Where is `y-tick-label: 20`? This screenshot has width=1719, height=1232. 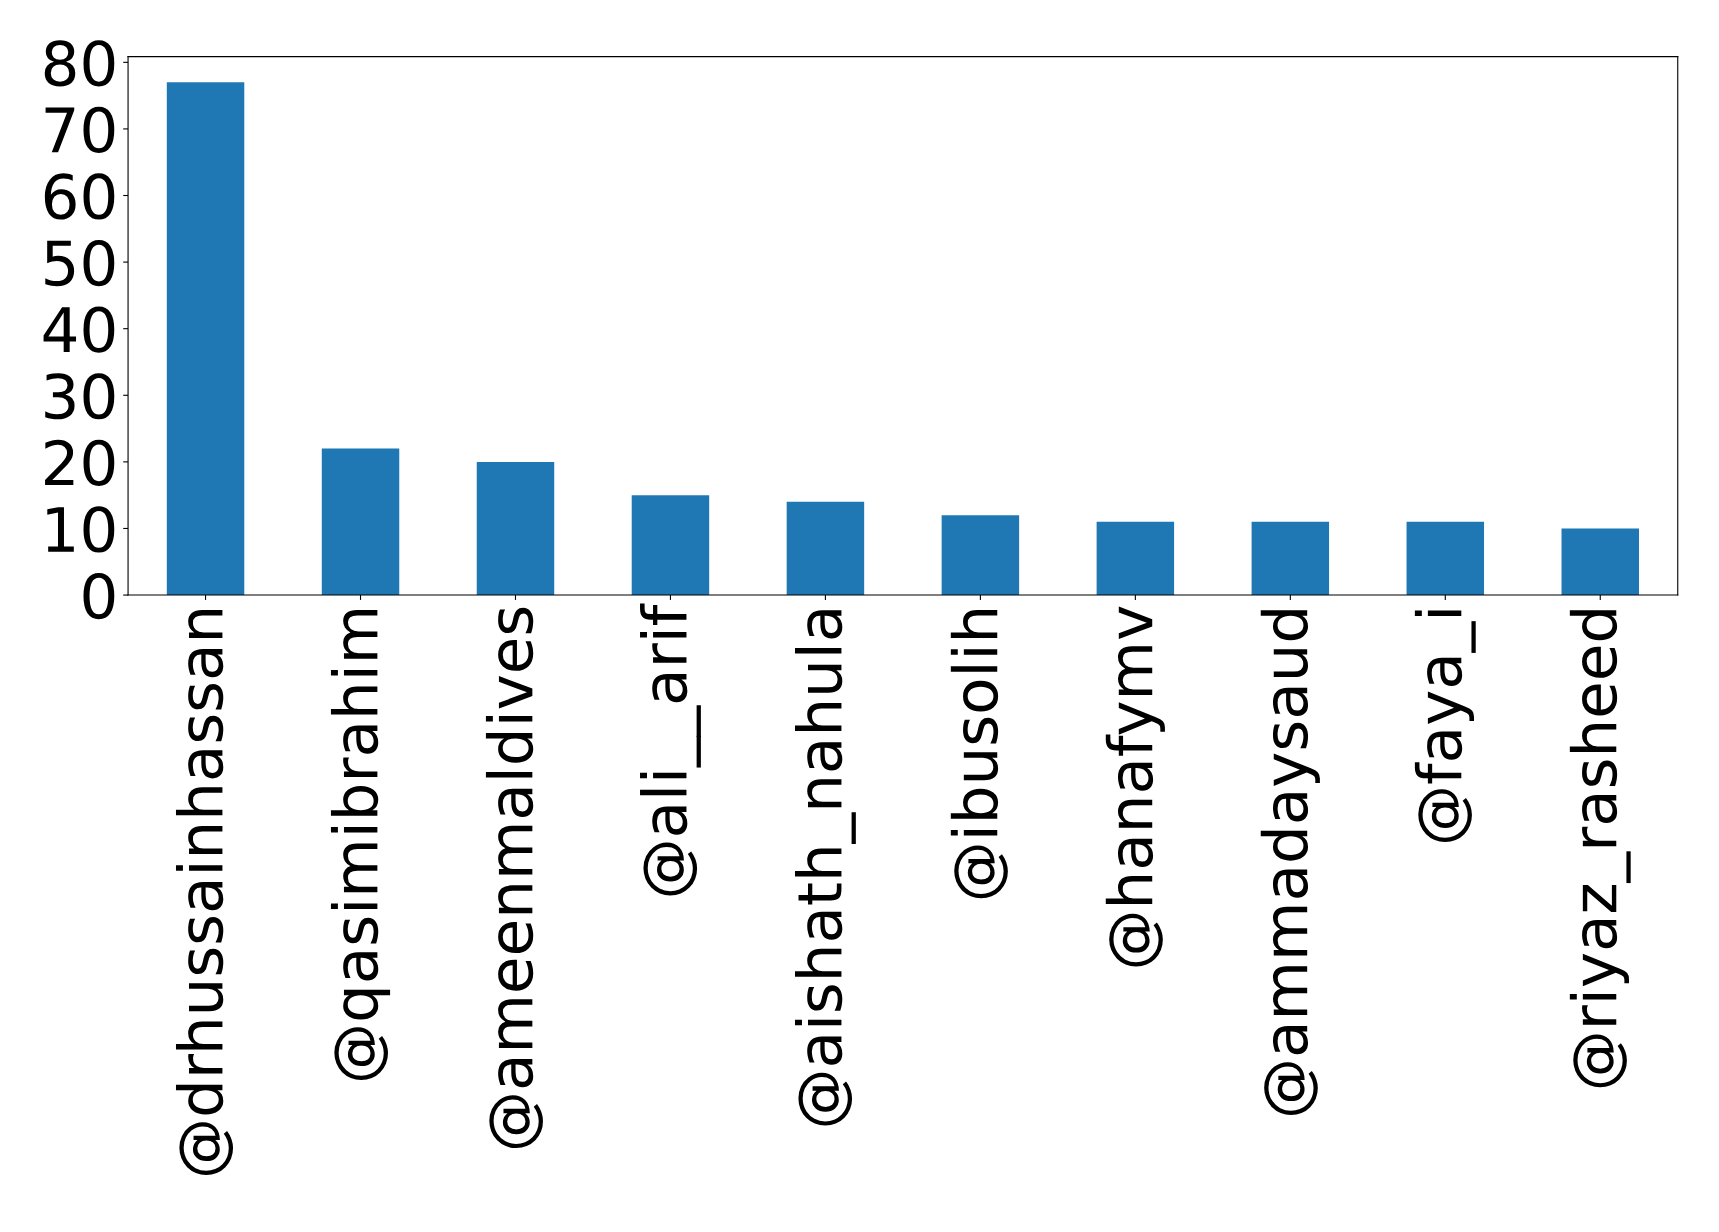 y-tick-label: 20 is located at coordinates (80, 462).